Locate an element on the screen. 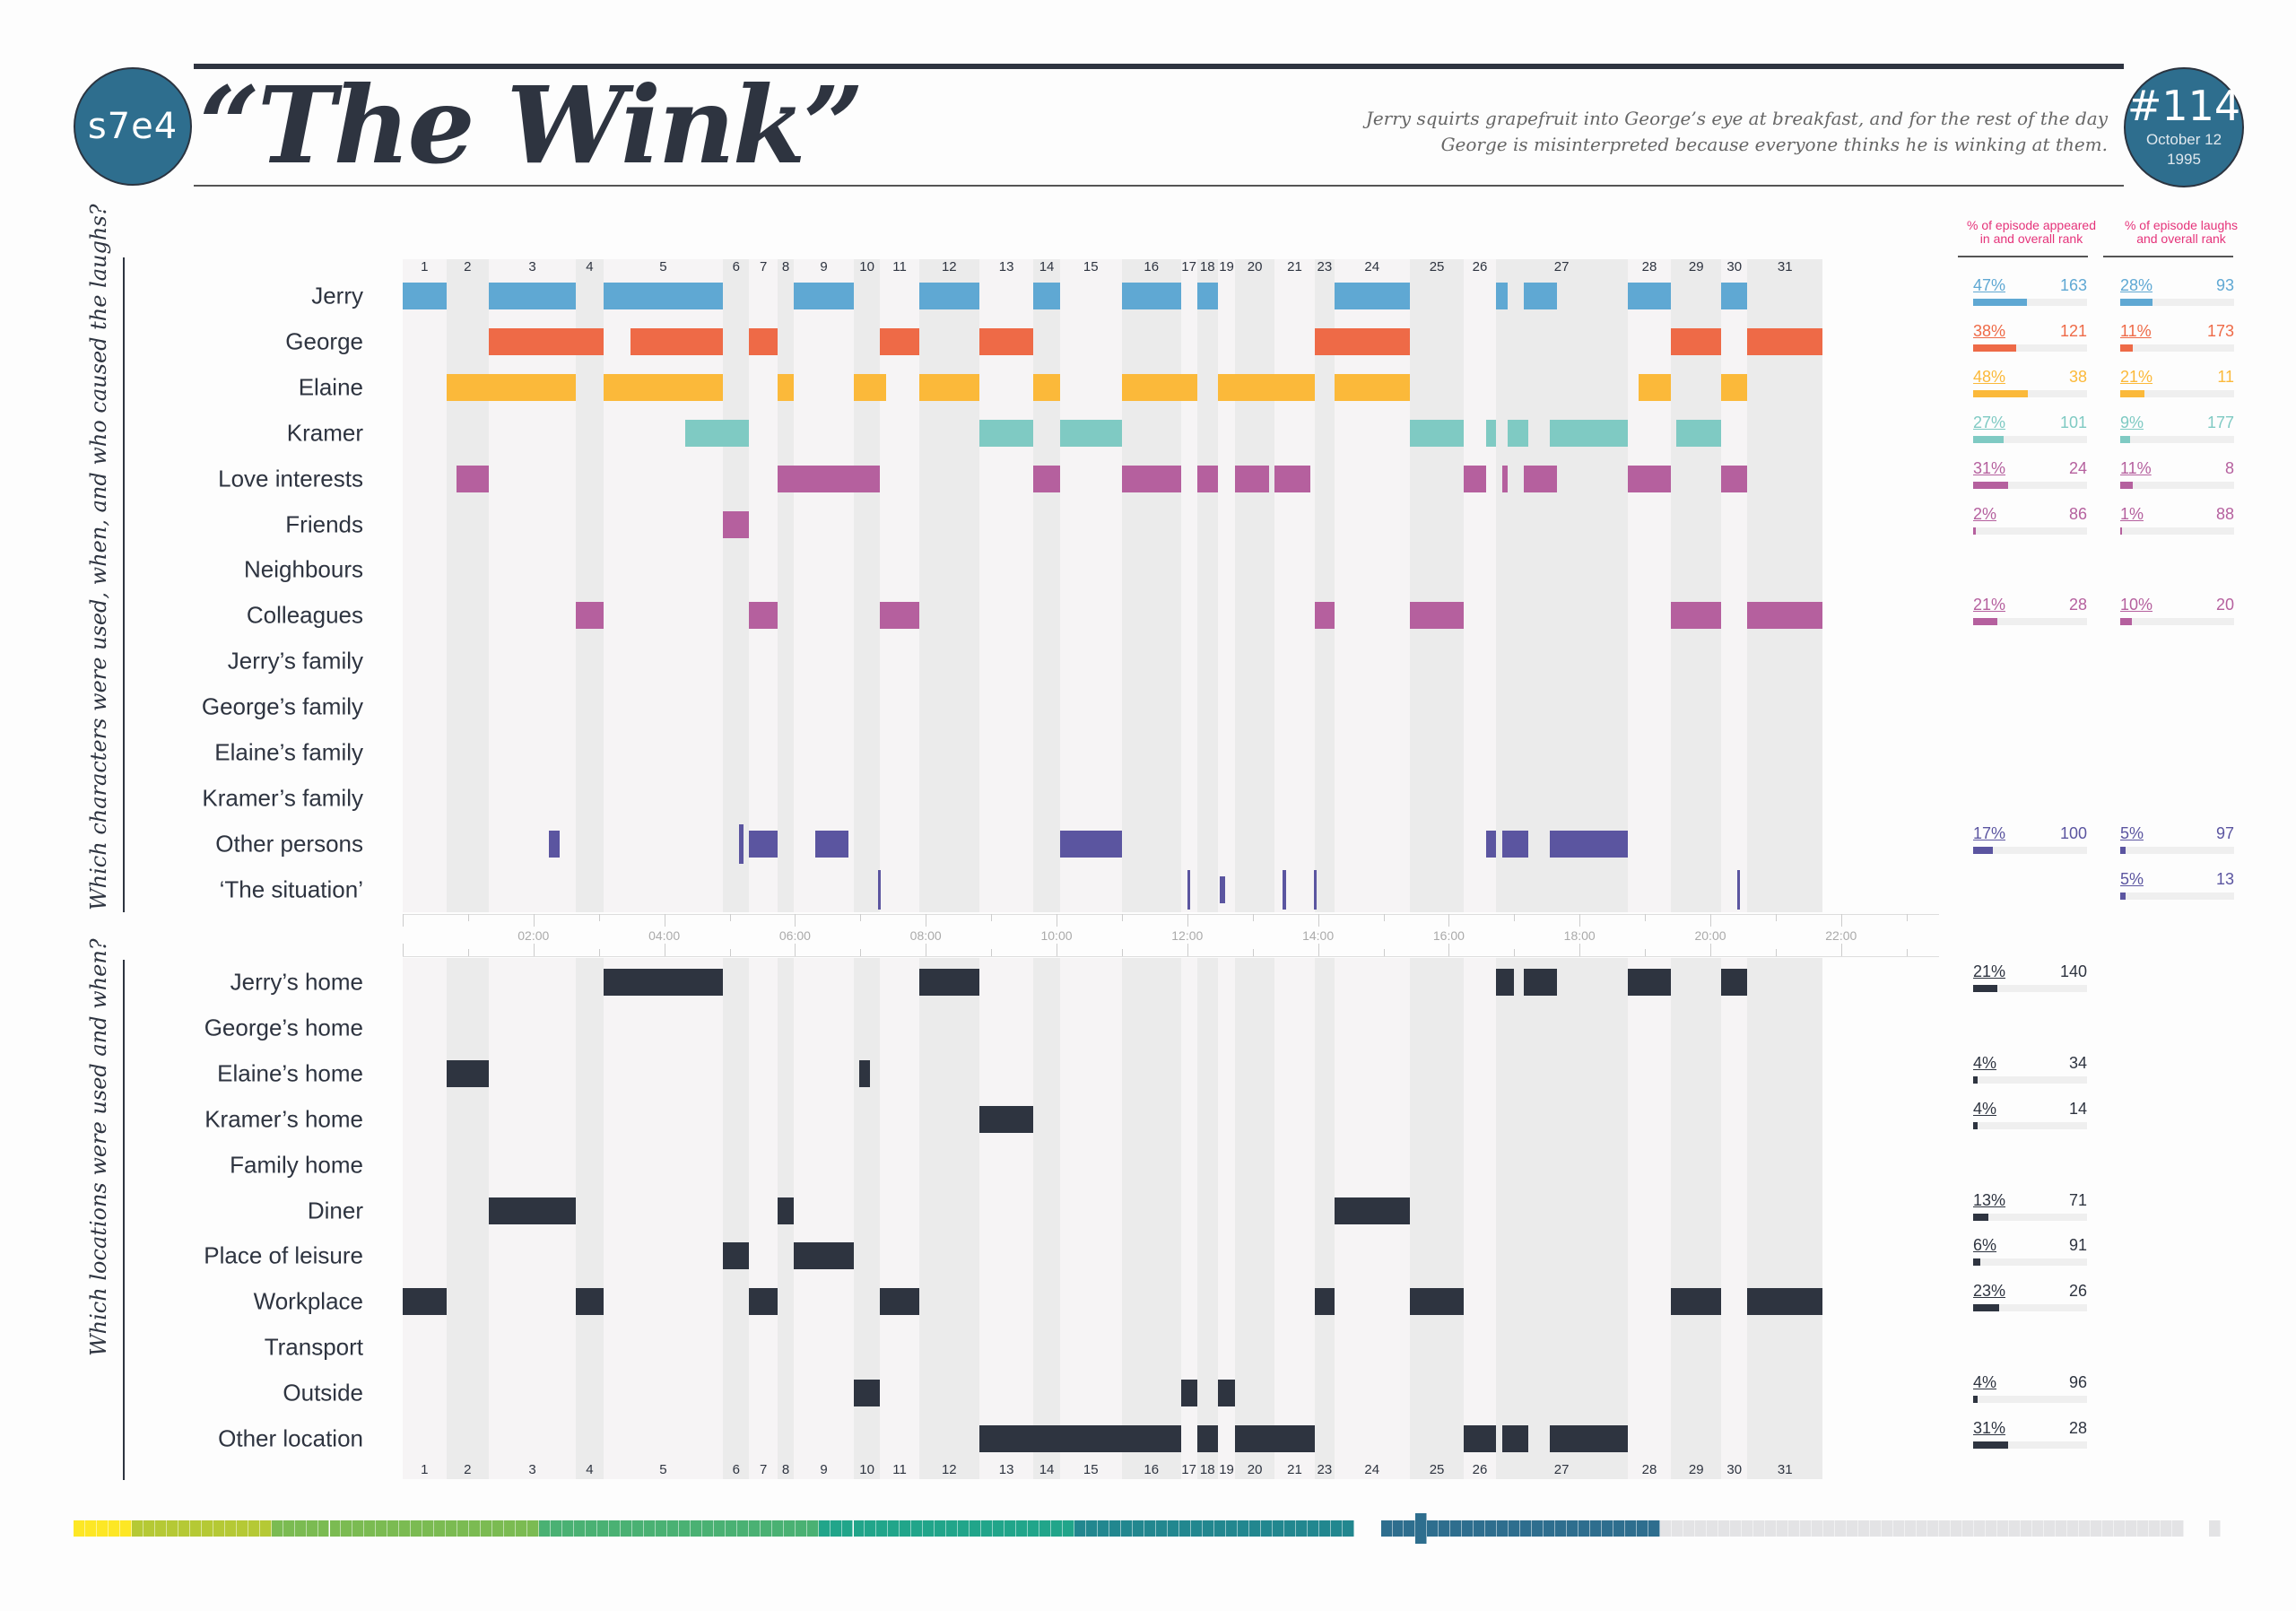 The height and width of the screenshot is (1611, 2296). appeared-percent: 27% is located at coordinates (1989, 422).